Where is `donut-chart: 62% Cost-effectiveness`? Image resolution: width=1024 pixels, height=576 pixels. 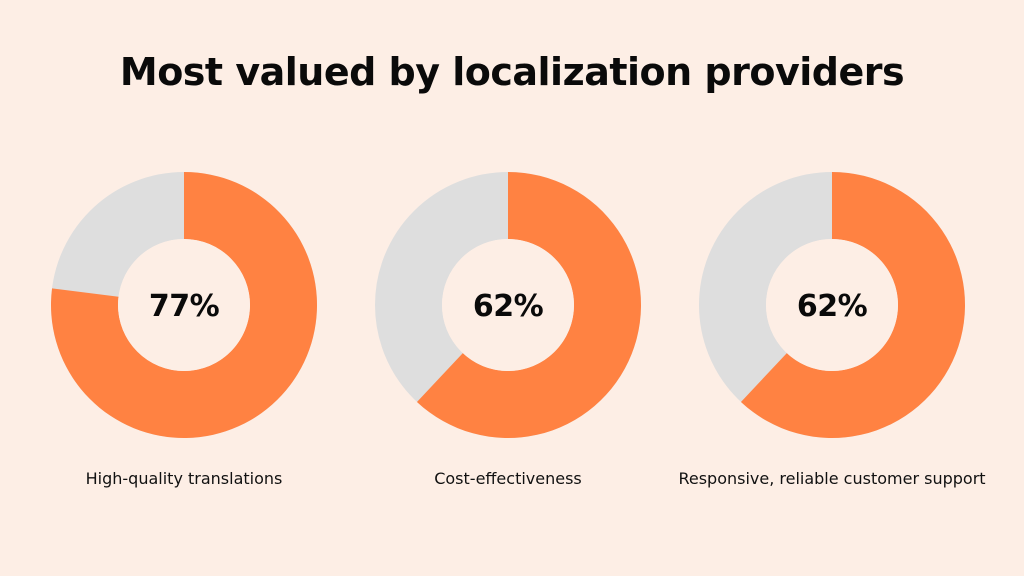
donut-chart: 62% Cost-effectiveness is located at coordinates (508, 330).